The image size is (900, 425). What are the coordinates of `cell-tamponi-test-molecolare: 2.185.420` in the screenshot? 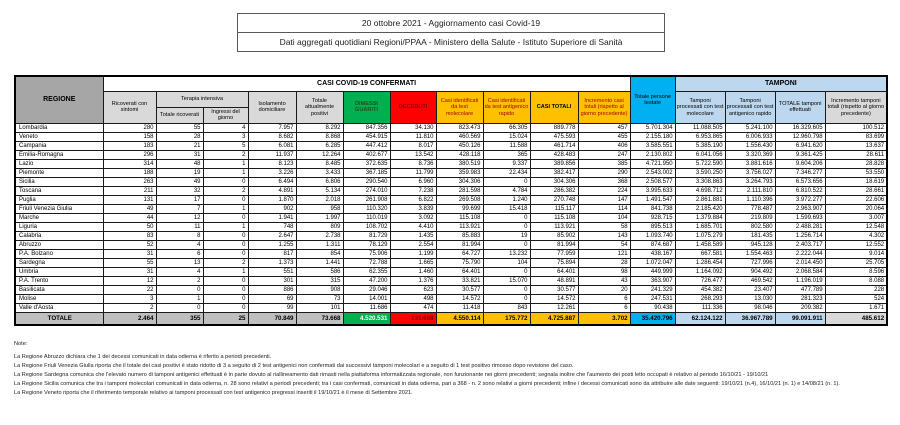 It's located at (700, 208).